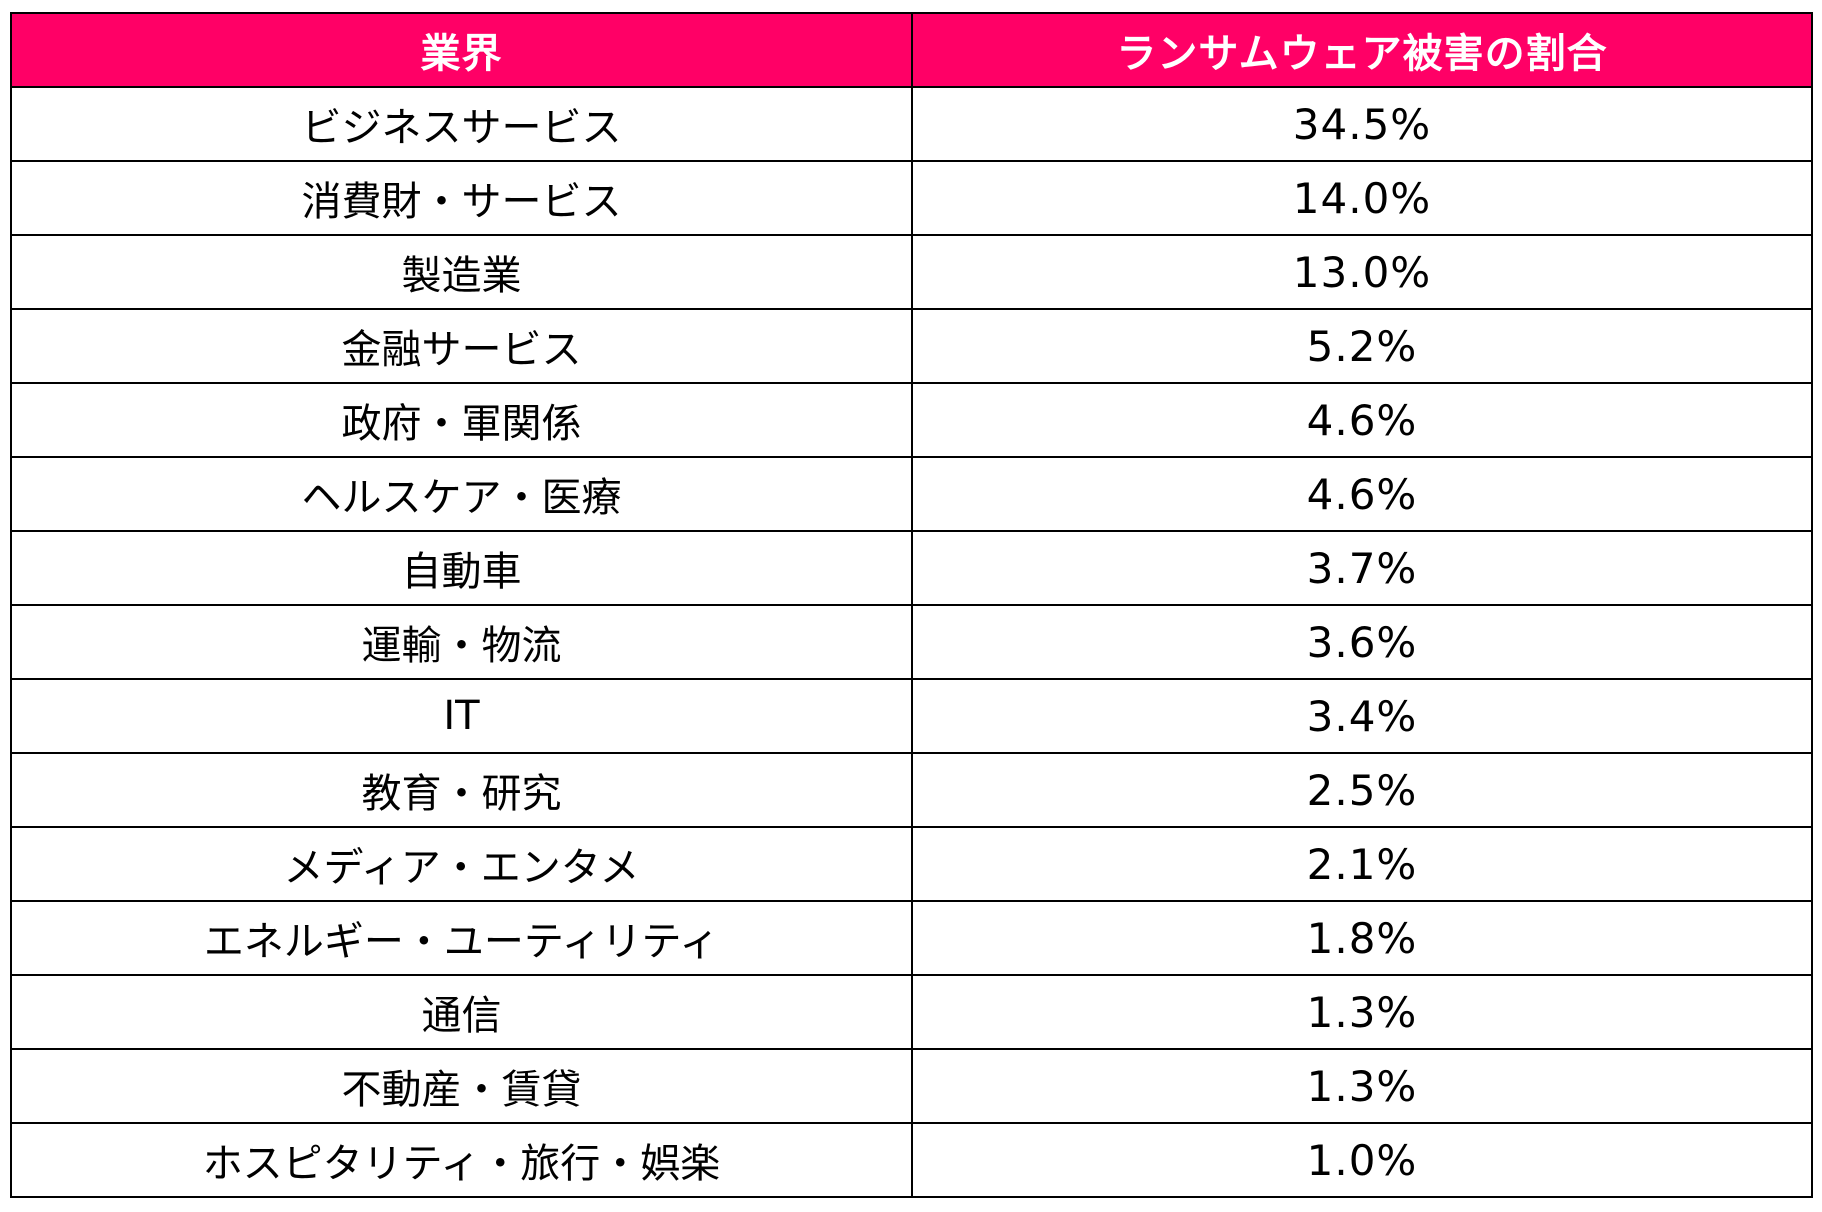 This screenshot has width=1822, height=1212. Describe the element at coordinates (461, 198) in the screenshot. I see `industry-cell: 消費財・サービス` at that location.